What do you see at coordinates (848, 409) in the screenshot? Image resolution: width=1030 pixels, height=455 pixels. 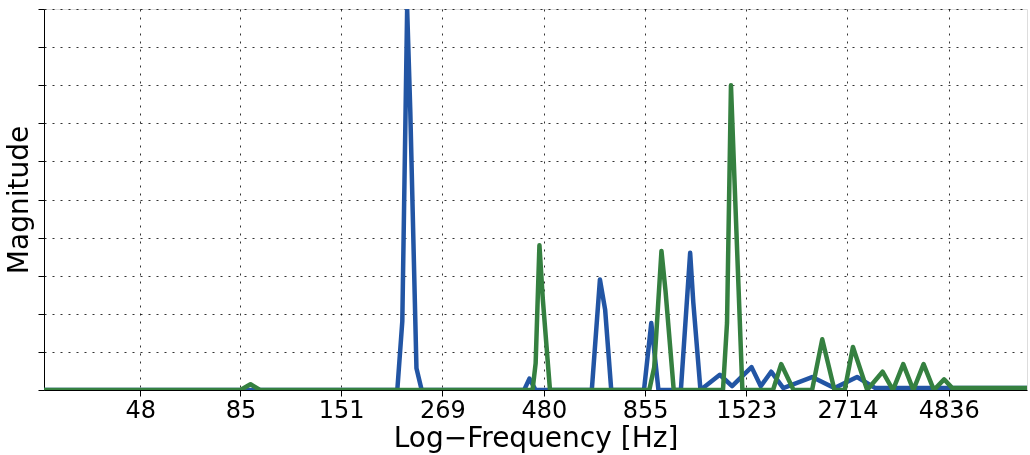 I see `x-tick-label: 2714` at bounding box center [848, 409].